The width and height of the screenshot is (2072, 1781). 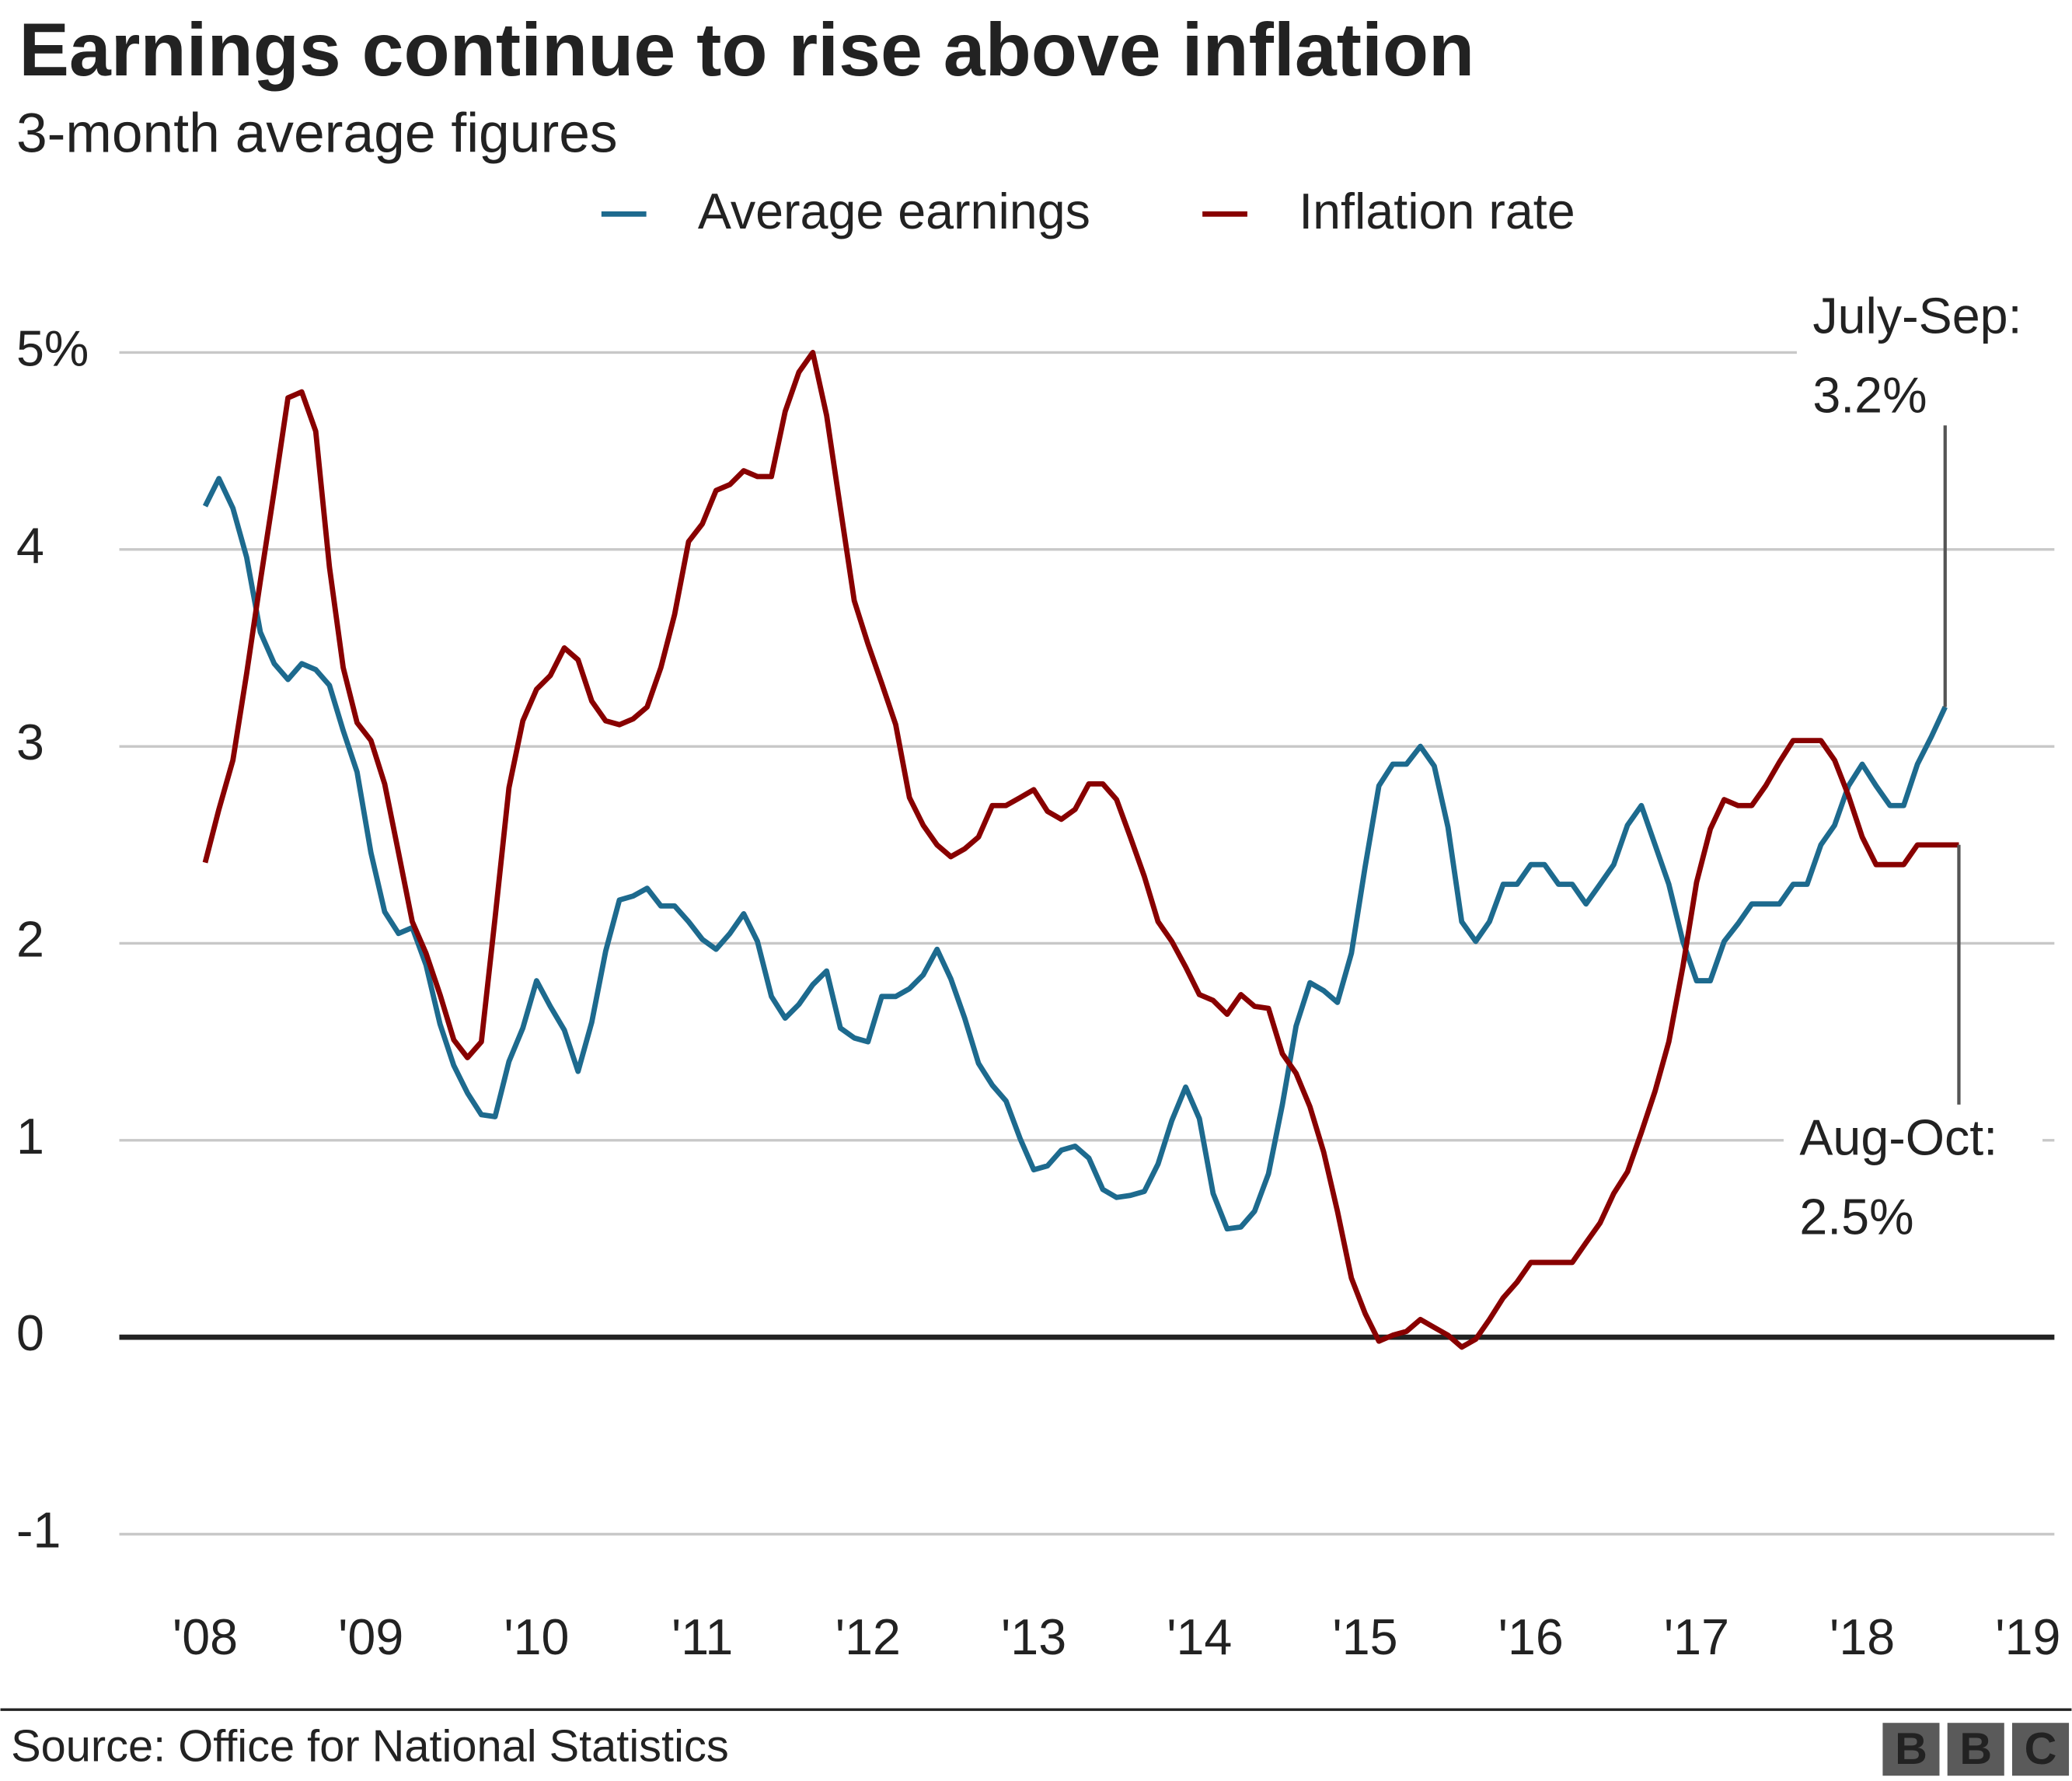 I want to click on annotation-text: July-Sep:, so click(x=1916, y=316).